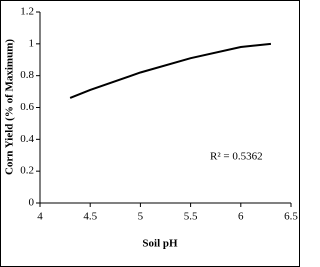  Describe the element at coordinates (32, 203) in the screenshot. I see `y-tick-label: 0` at that location.